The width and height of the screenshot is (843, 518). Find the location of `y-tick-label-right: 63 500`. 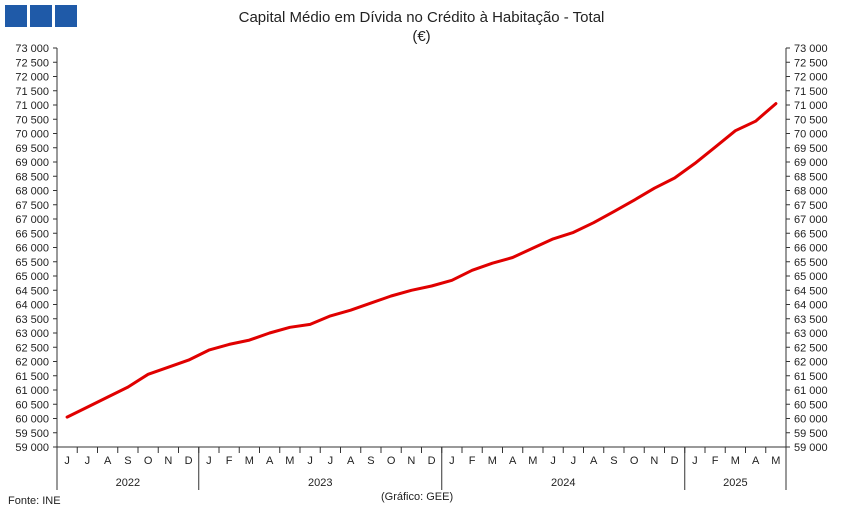

y-tick-label-right: 63 500 is located at coordinates (811, 320).